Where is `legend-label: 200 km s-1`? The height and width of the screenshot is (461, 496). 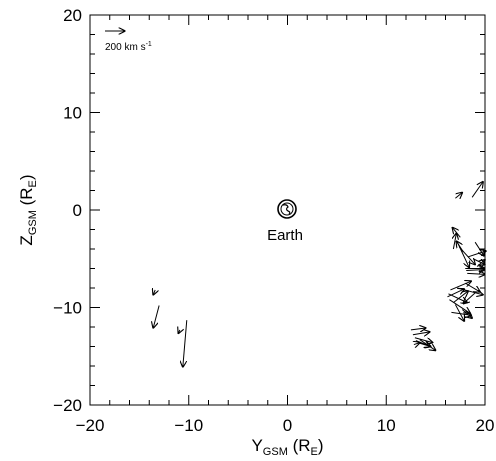
legend-label: 200 km s-1 is located at coordinates (128, 47).